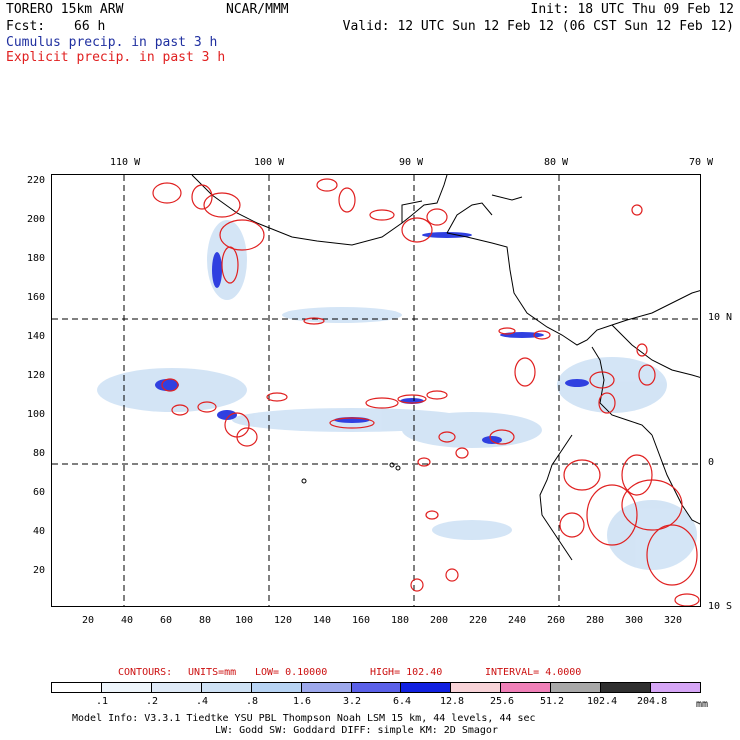 Image resolution: width=740 pixels, height=740 pixels. What do you see at coordinates (400, 620) in the screenshot?
I see `x-tick-180: 180` at bounding box center [400, 620].